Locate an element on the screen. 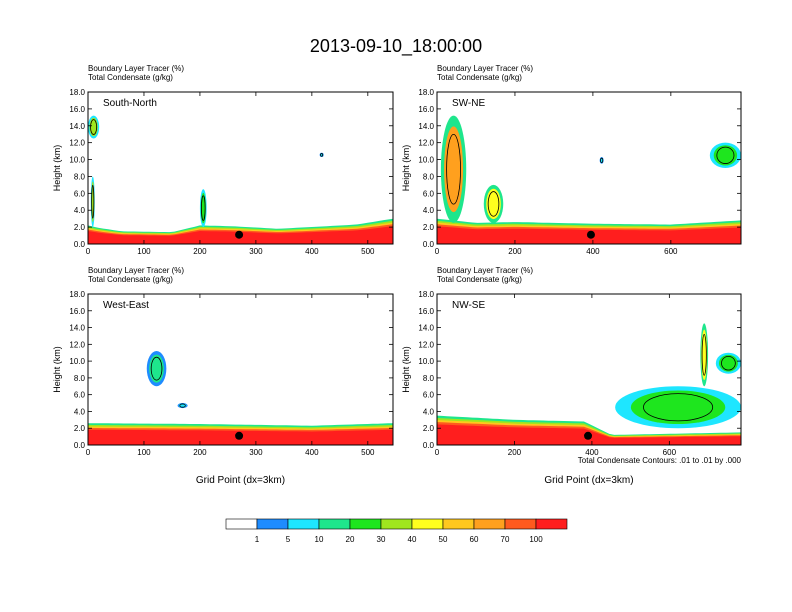 The image size is (792, 612). colorbar-label: 30 is located at coordinates (381, 539).